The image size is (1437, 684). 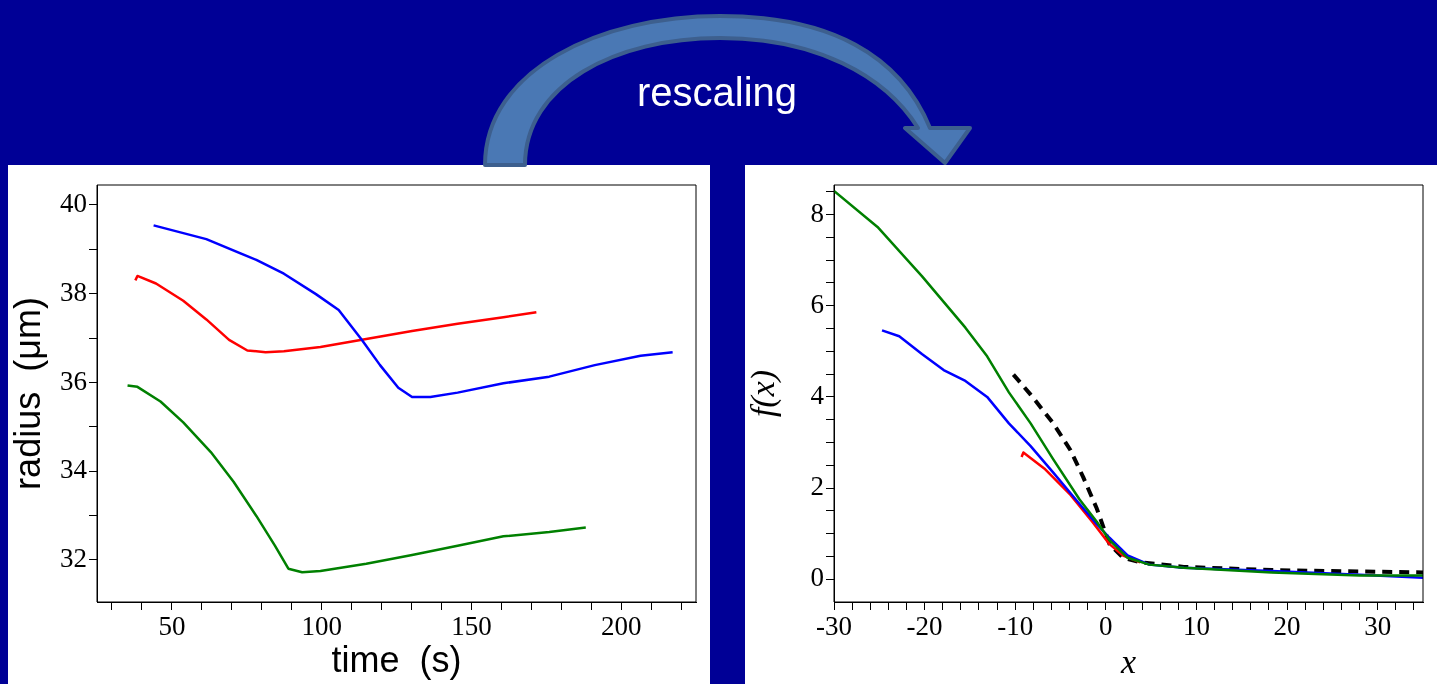 I want to click on x-axis-title: time (s), so click(x=396, y=660).